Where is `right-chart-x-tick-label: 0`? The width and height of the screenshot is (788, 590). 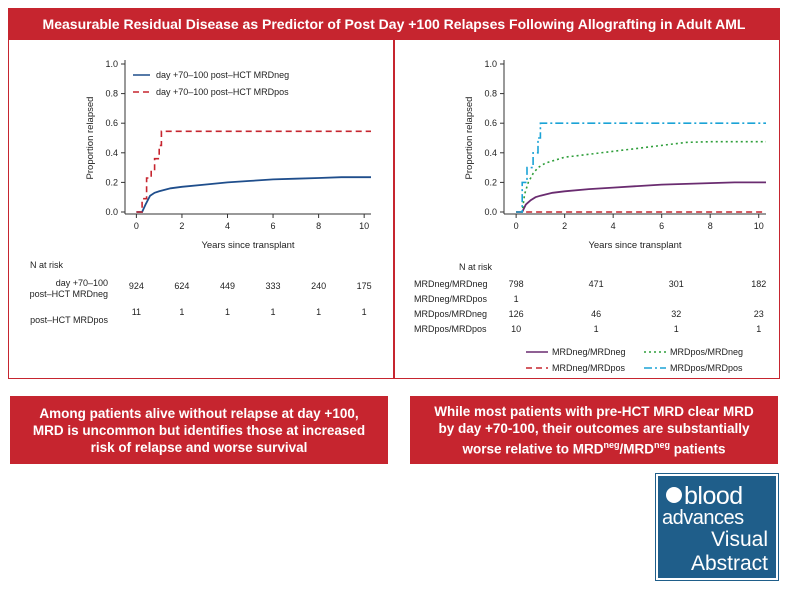 right-chart-x-tick-label: 0 is located at coordinates (516, 226).